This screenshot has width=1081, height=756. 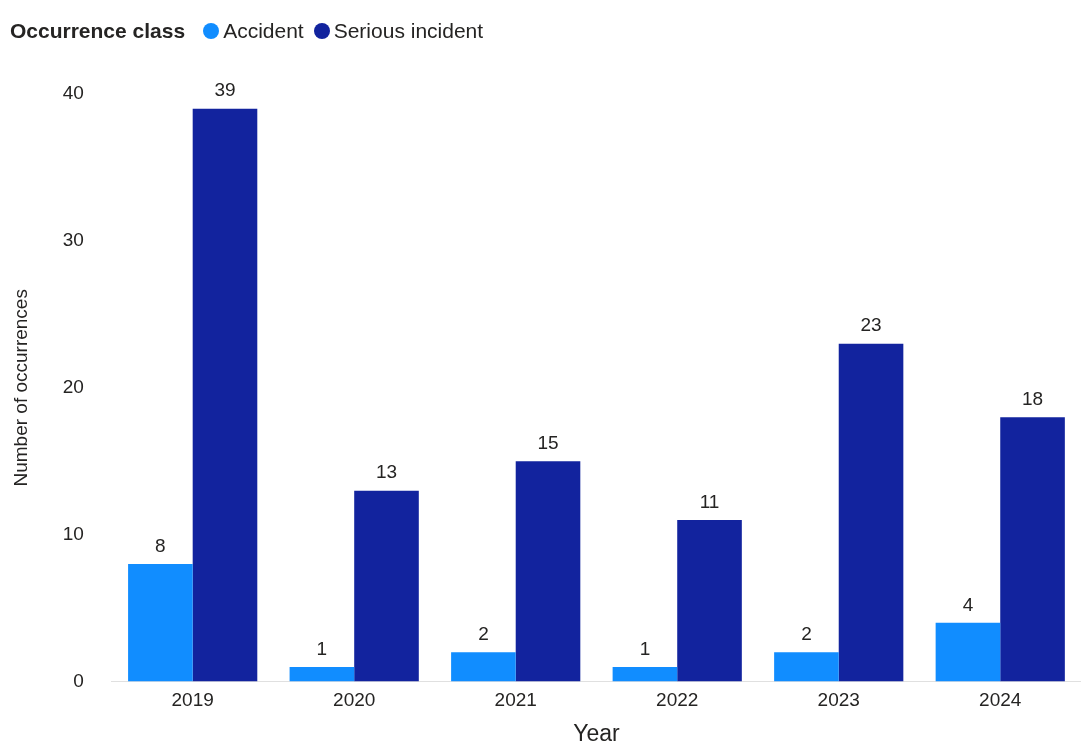 What do you see at coordinates (73, 93) in the screenshot?
I see `y-tick-label: 40` at bounding box center [73, 93].